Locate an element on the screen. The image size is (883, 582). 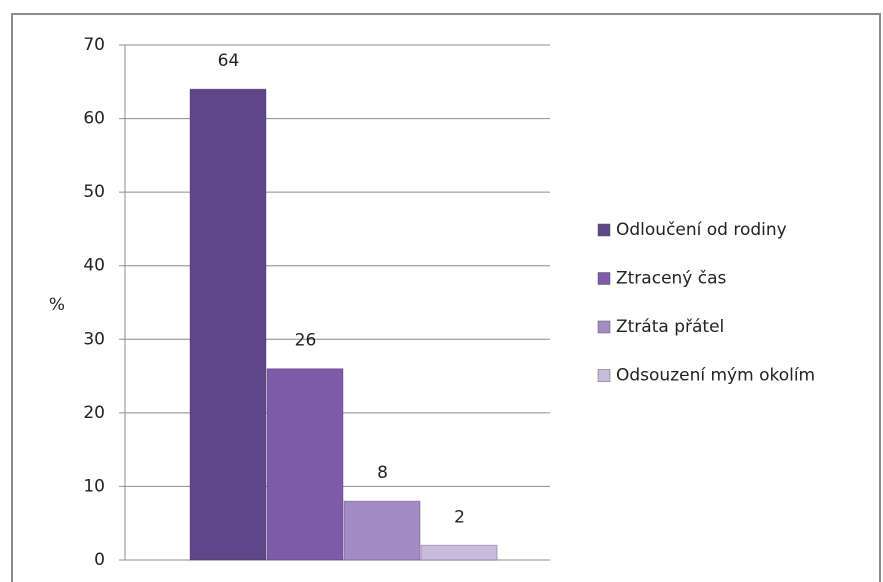
data-label: 2 is located at coordinates (459, 517).